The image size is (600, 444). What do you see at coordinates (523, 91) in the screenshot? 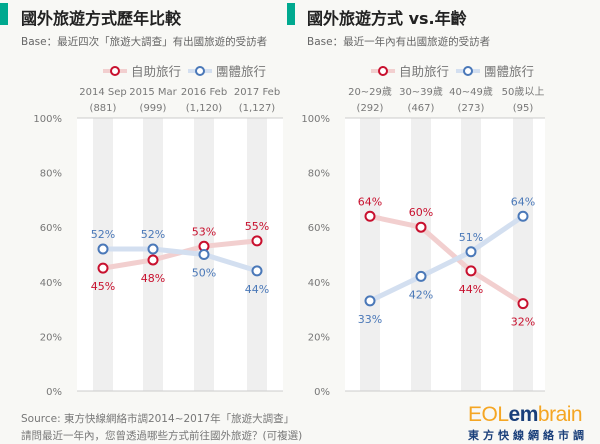
I see `x-category-label: 50歲以上` at bounding box center [523, 91].